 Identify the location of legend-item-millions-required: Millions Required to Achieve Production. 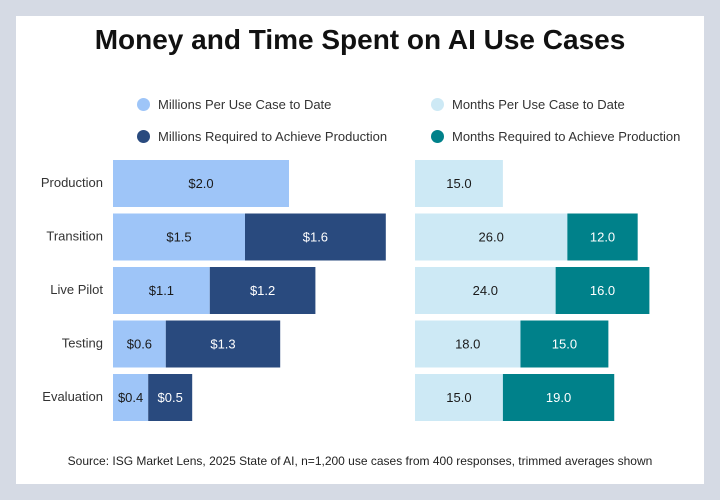
(262, 136).